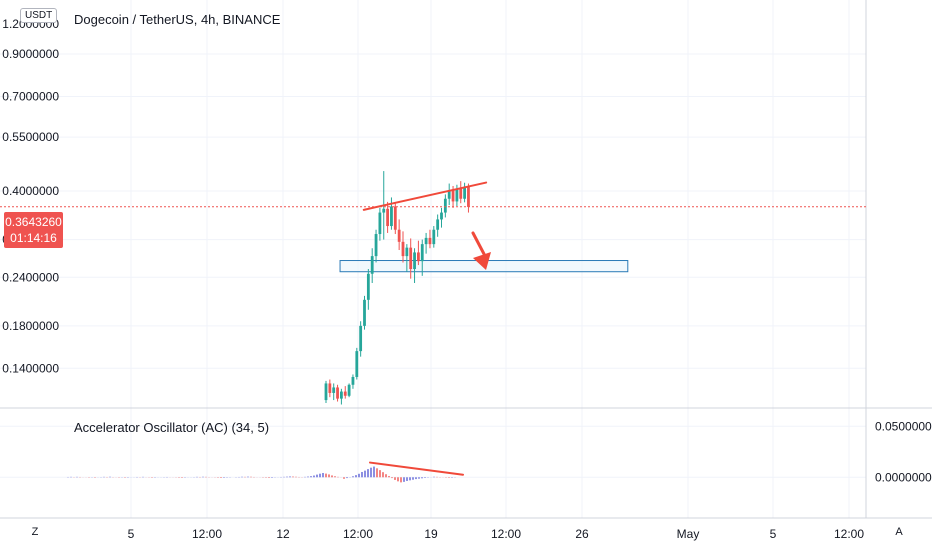  I want to click on time-tick-label: 26, so click(582, 534).